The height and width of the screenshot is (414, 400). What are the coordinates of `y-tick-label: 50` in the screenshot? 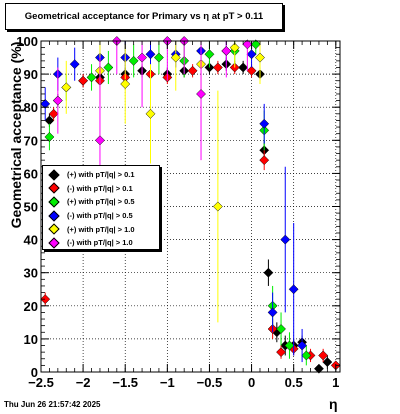 It's located at (31, 207).